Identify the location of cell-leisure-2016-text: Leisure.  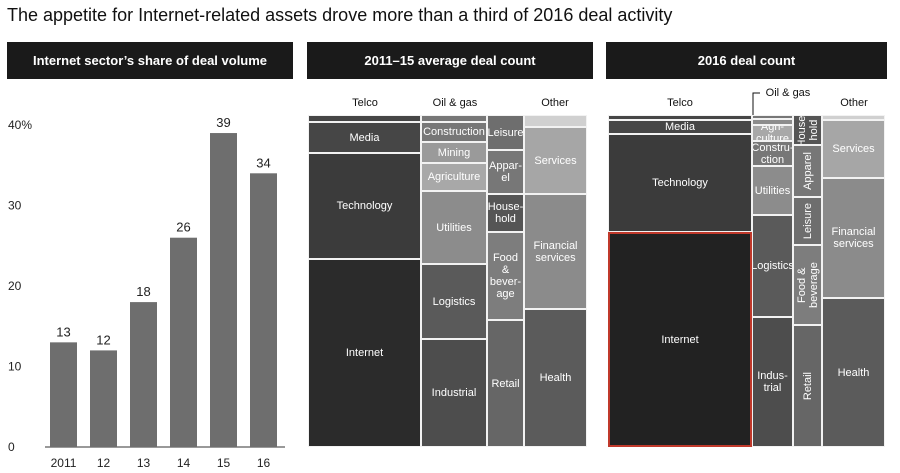
(807, 221).